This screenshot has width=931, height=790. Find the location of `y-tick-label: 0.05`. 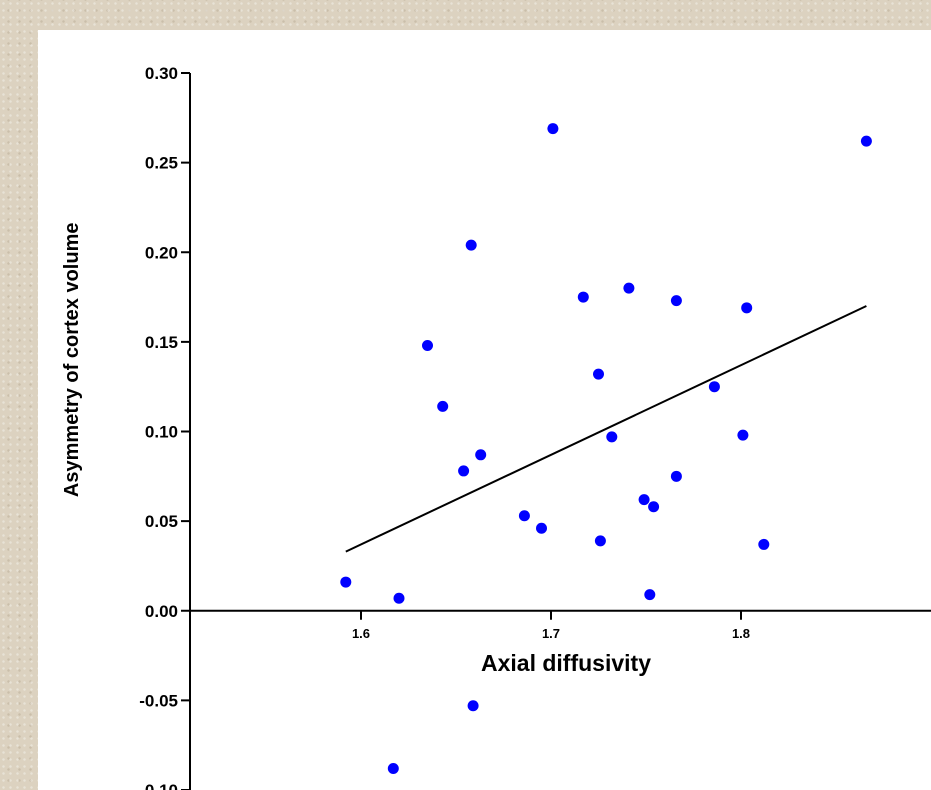

y-tick-label: 0.05 is located at coordinates (161, 521).